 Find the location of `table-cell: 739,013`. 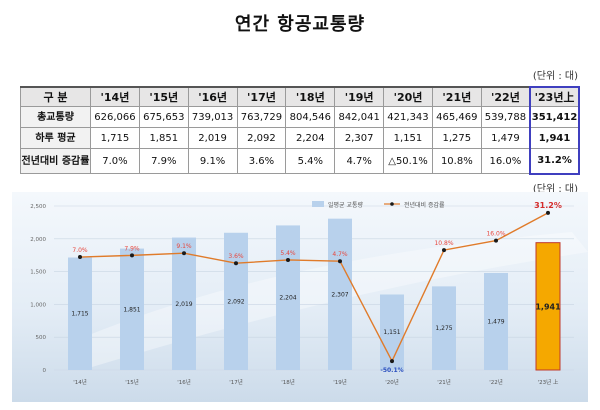

table-cell: 739,013 is located at coordinates (212, 117).